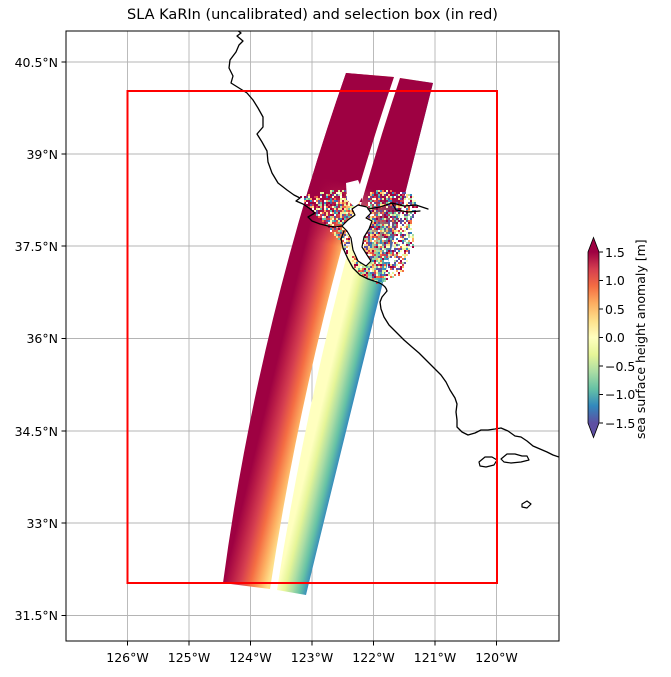 This screenshot has width=671, height=677. I want to click on colorbar-gradient, so click(593, 337).